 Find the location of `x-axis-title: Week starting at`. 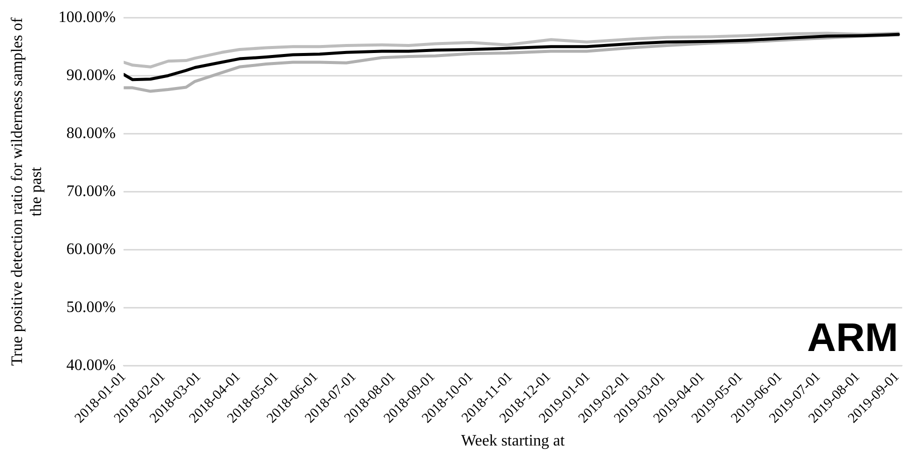

x-axis-title: Week starting at is located at coordinates (513, 441).